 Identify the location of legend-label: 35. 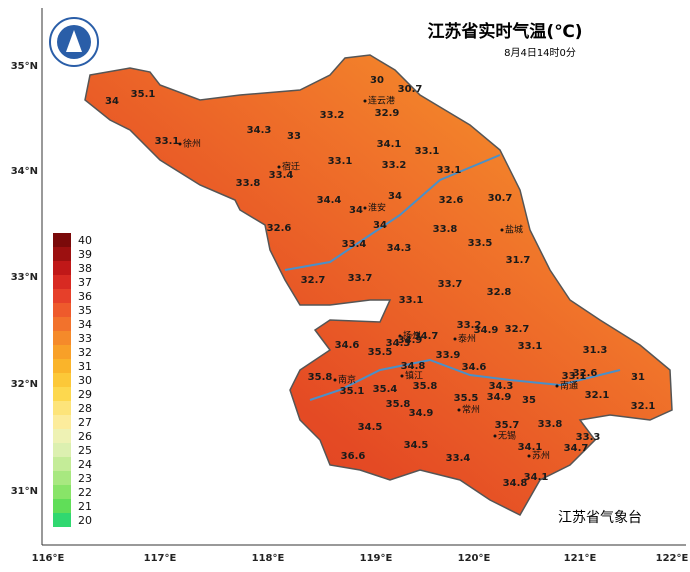
(85, 310).